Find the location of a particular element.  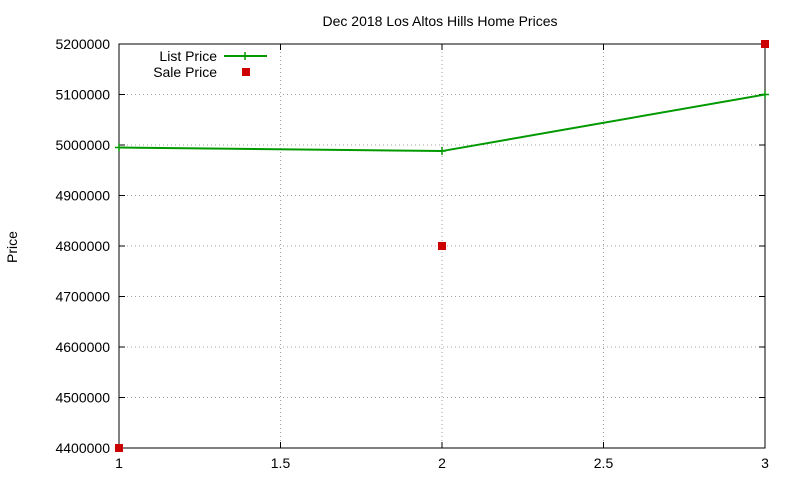

x-tick-label: 3 is located at coordinates (765, 463).